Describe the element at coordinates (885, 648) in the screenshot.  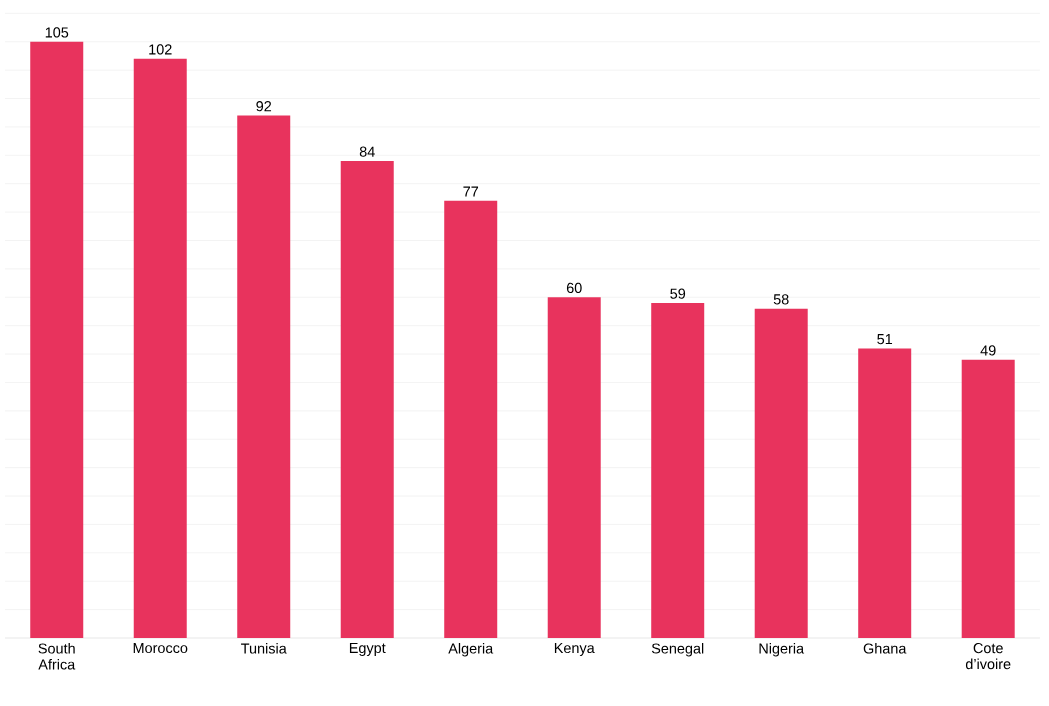
I see `x-tick-label: Ghana` at that location.